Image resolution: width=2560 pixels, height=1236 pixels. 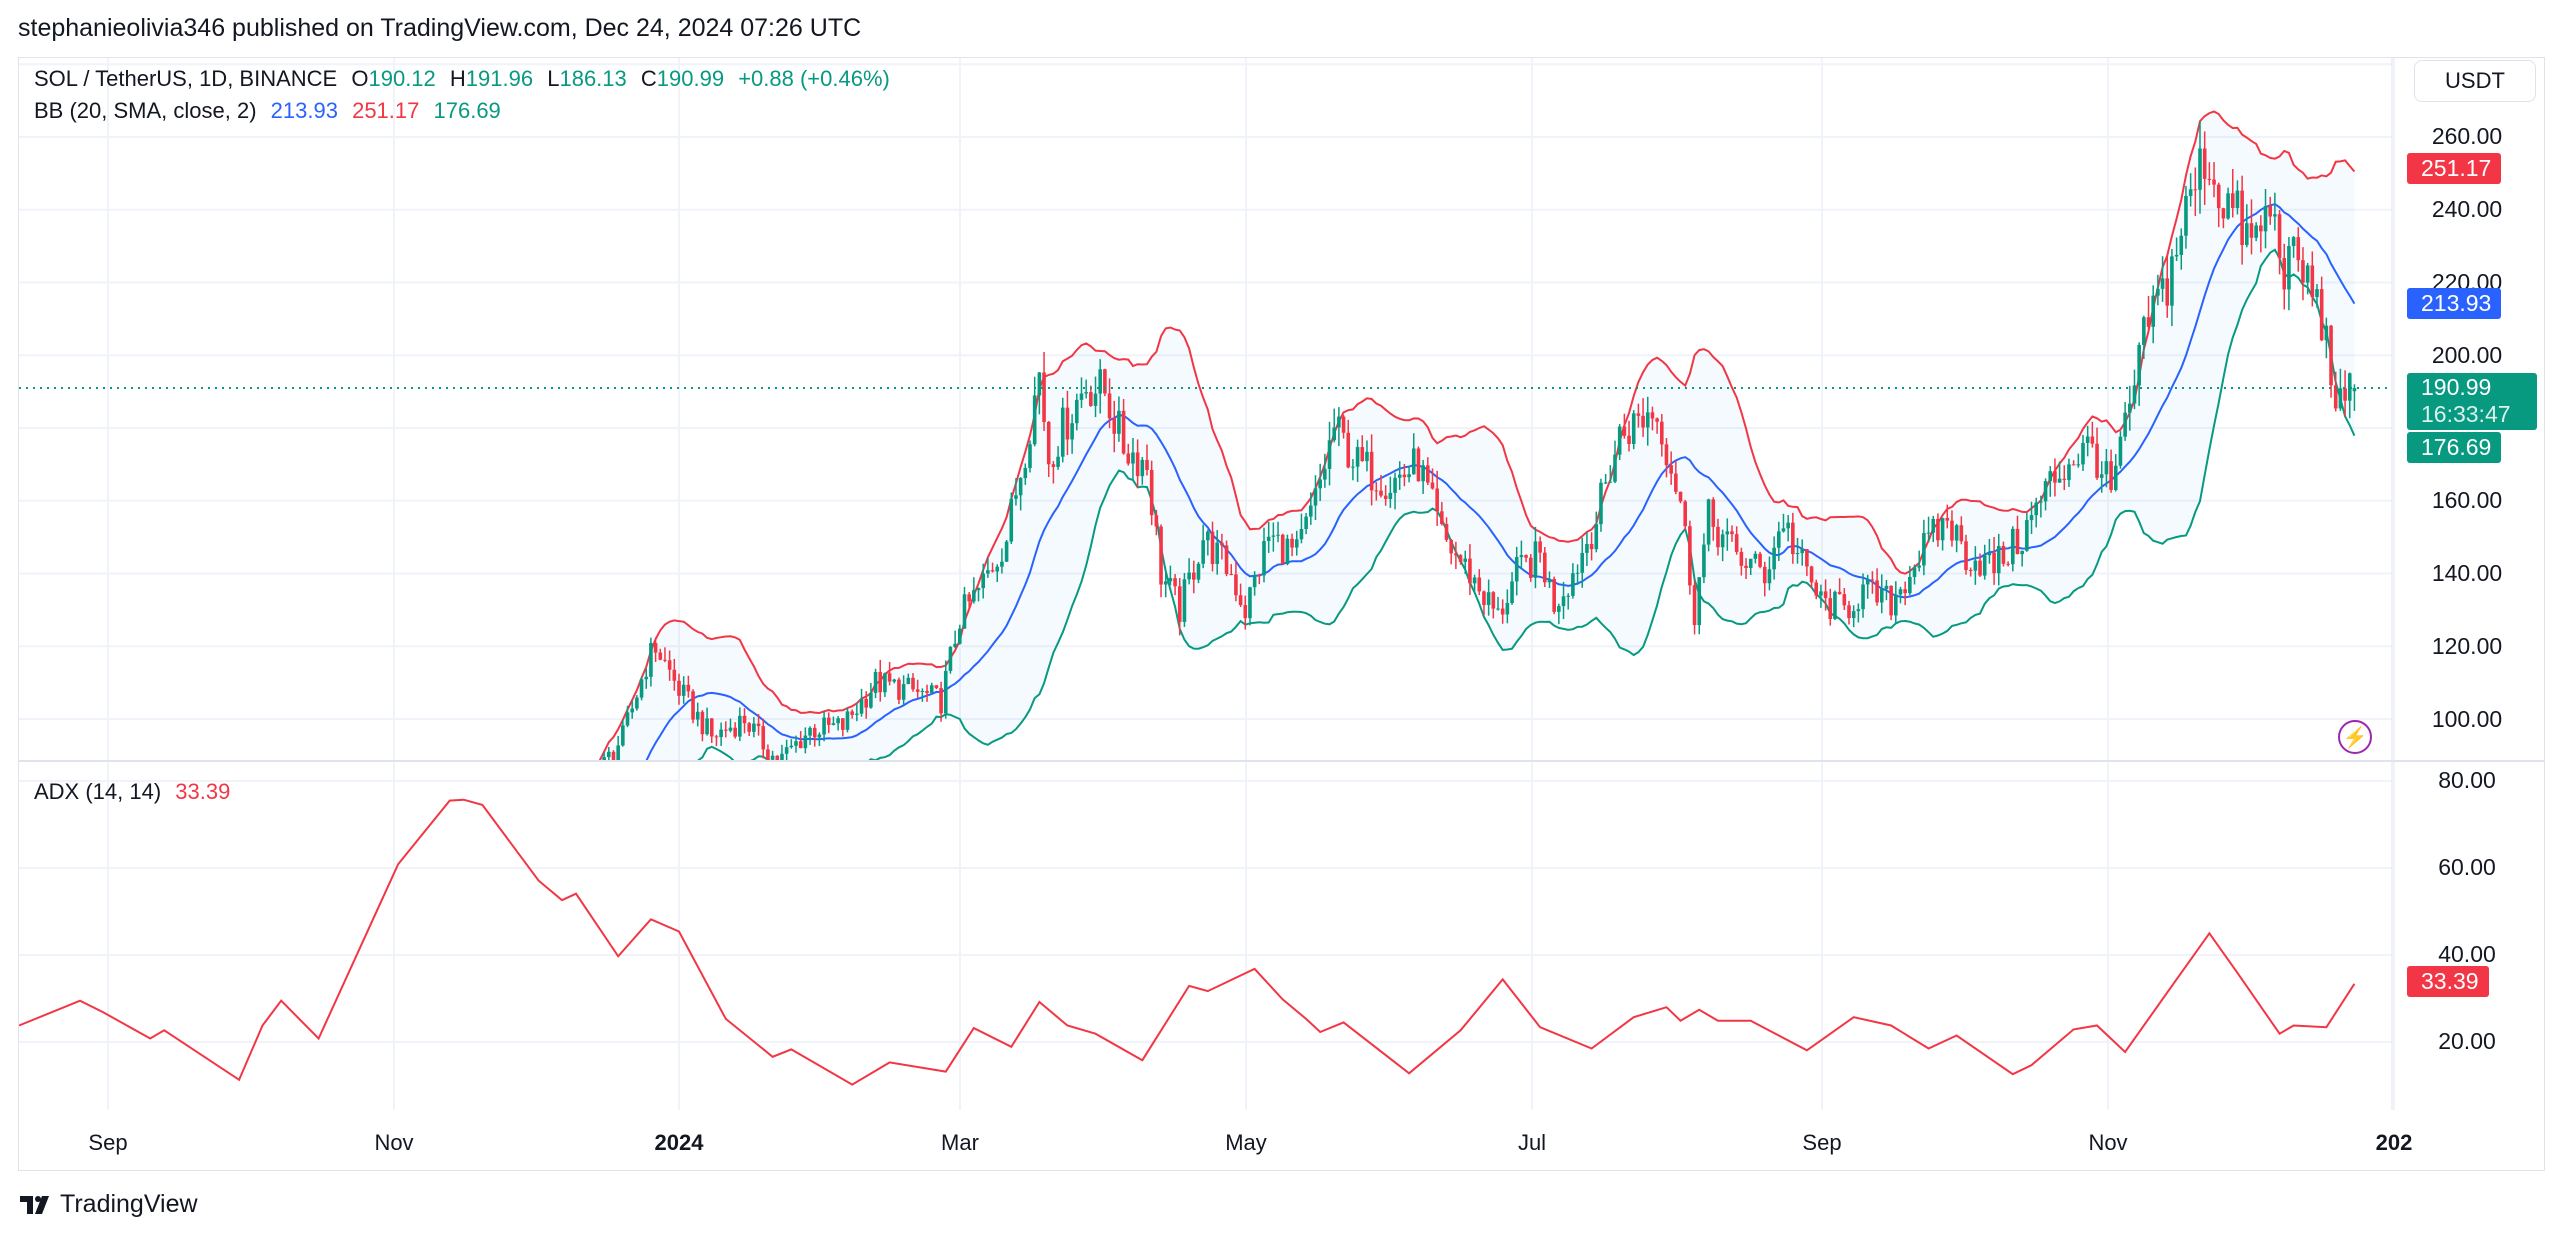 I want to click on tradingview-logo-icon, so click(x=34, y=1204).